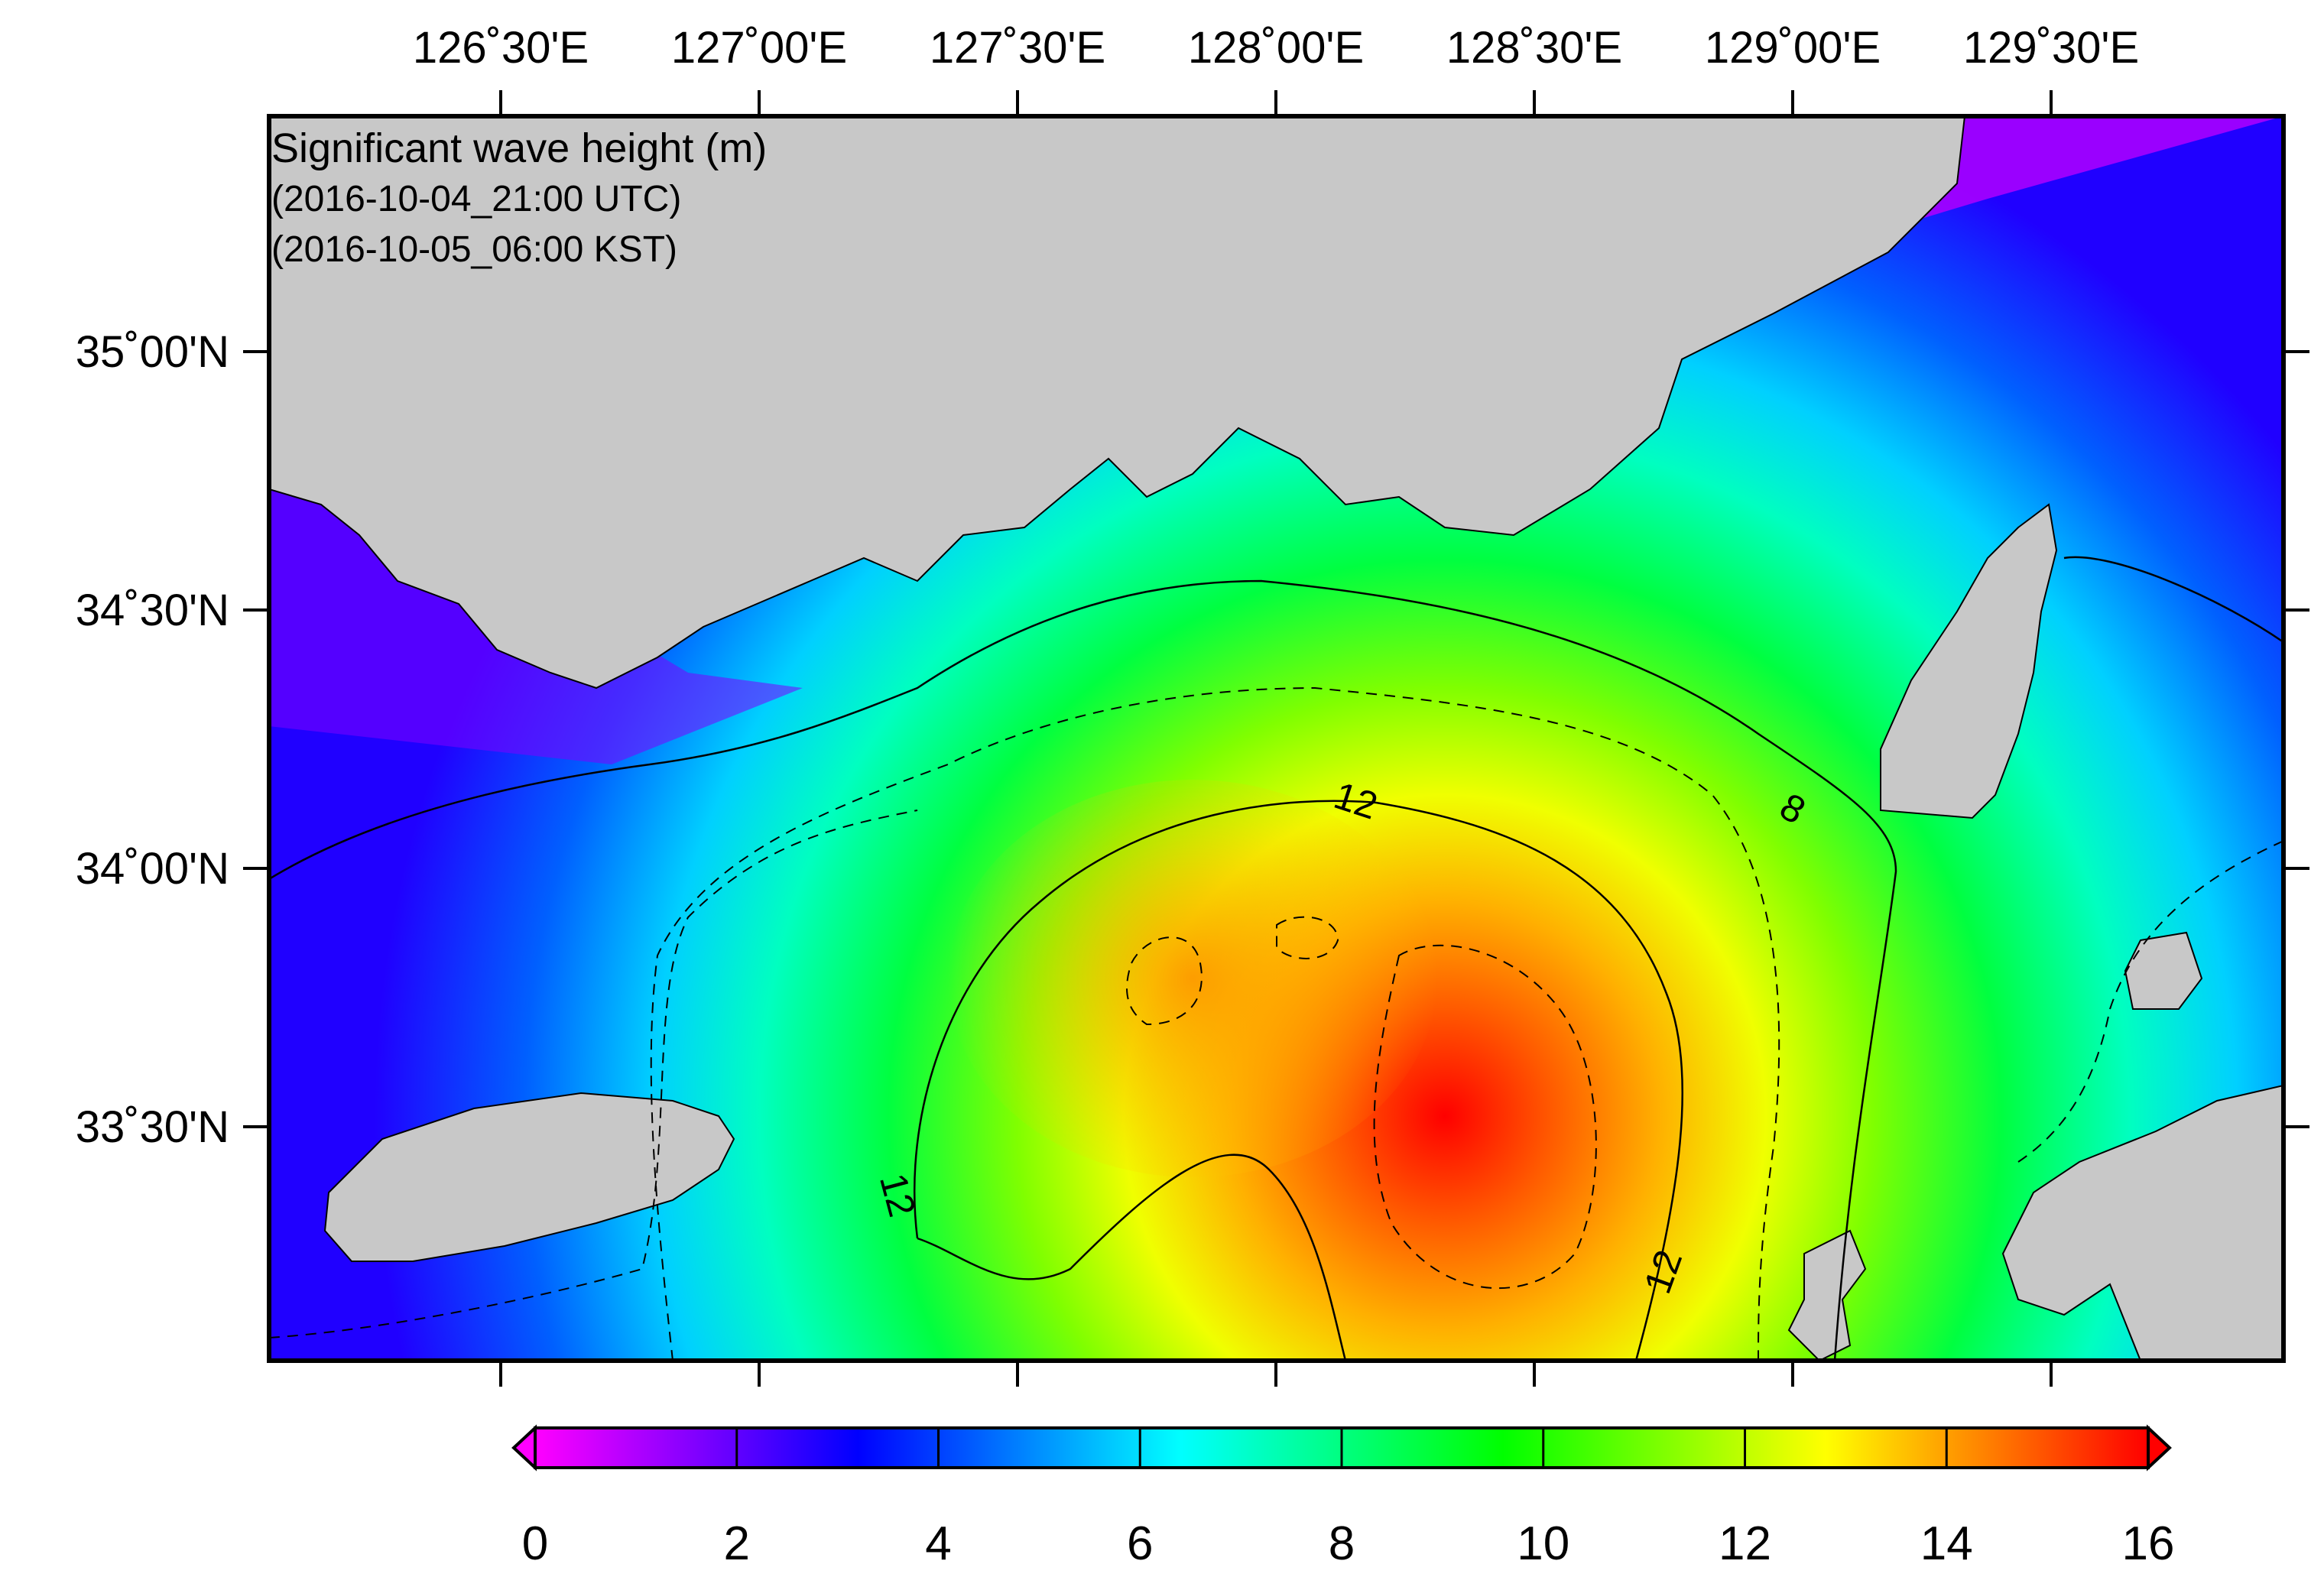 The height and width of the screenshot is (1577, 2324). I want to click on contour-line-6m, so click(593, 1074).